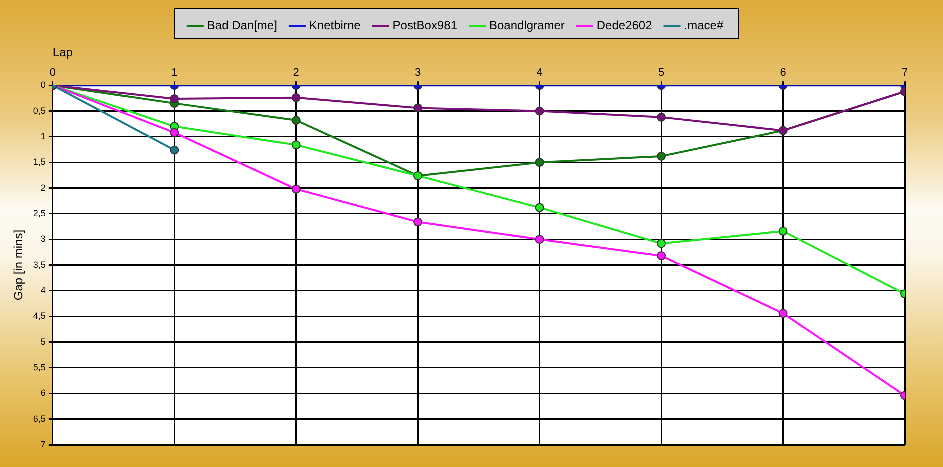  I want to click on y-tick-label: 2,5, so click(39, 213).